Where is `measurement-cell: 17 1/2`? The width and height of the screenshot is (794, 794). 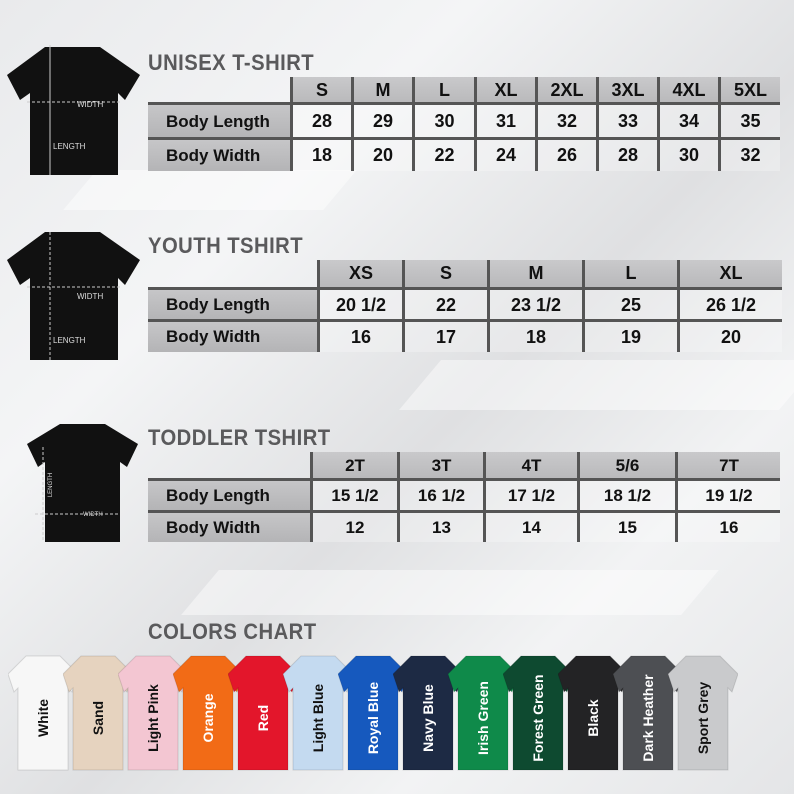
measurement-cell: 17 1/2 is located at coordinates (530, 495).